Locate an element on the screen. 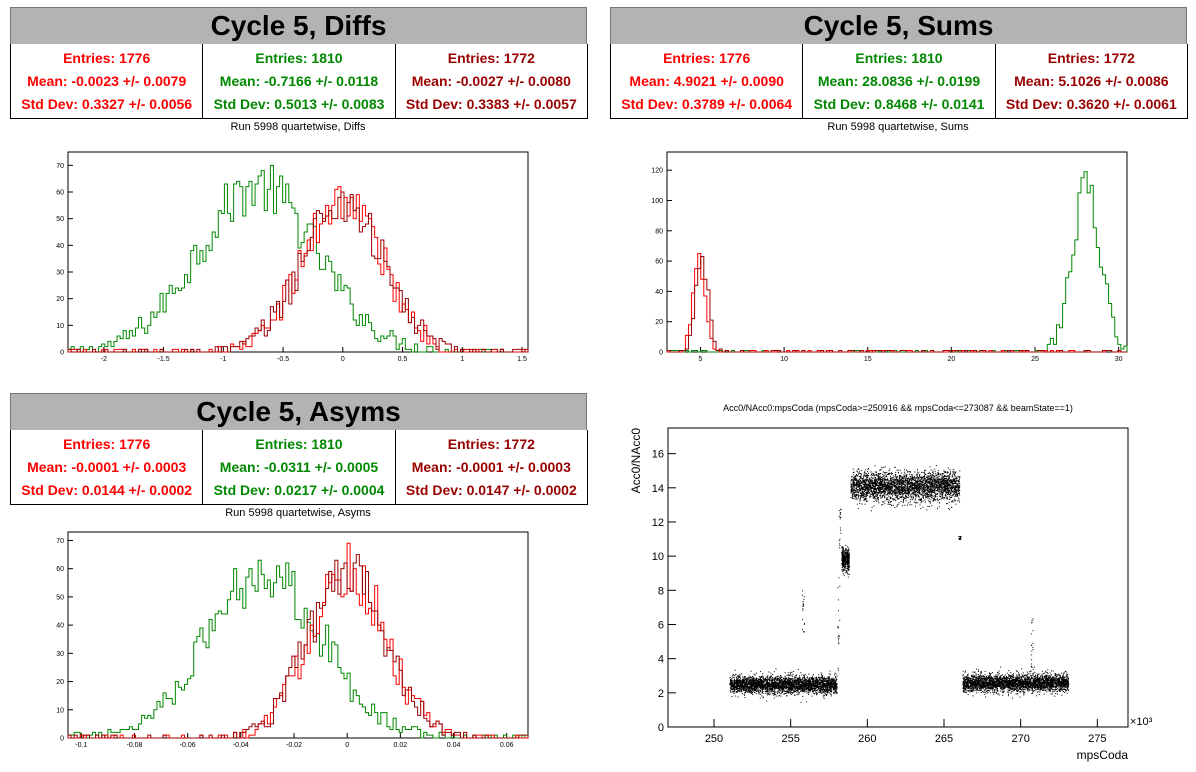 The height and width of the screenshot is (772, 1196). stat-mean: Mean: -0.0027 +/- 0.0080 is located at coordinates (491, 80).